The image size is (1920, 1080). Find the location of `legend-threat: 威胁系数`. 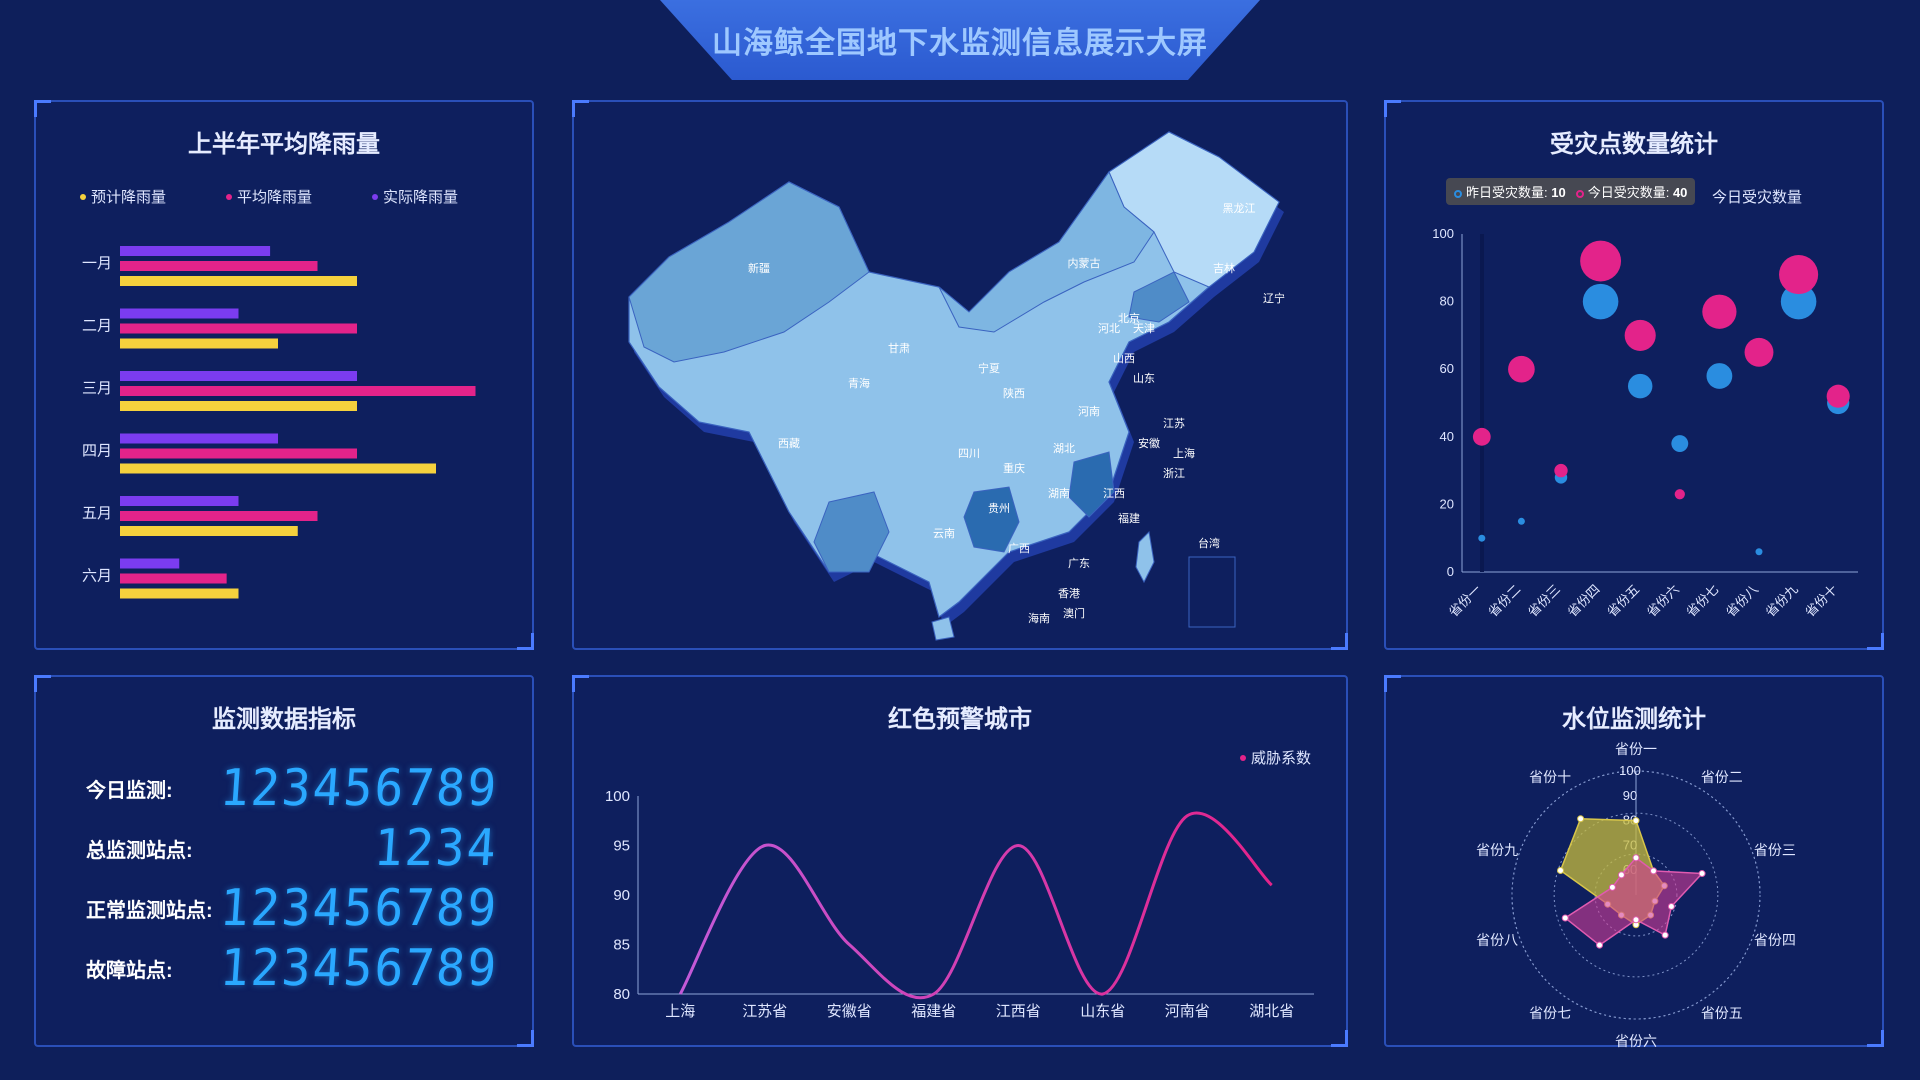

legend-threat: 威胁系数 is located at coordinates (1275, 757).